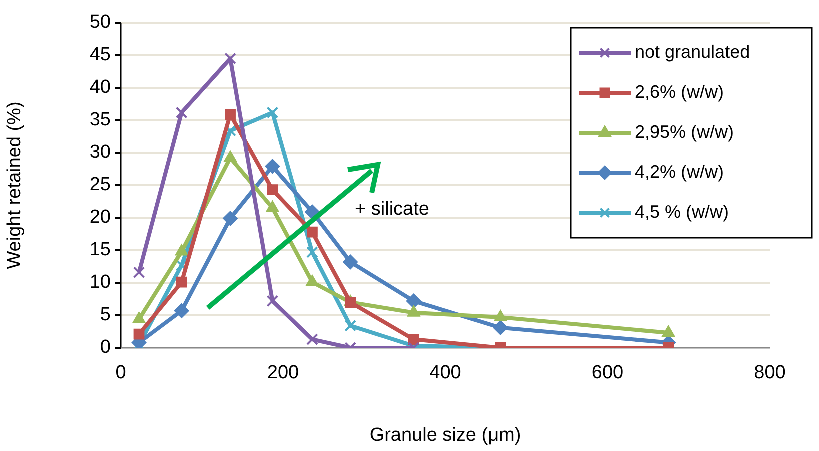  What do you see at coordinates (692, 52) in the screenshot?
I see `legend-label: not granulated` at bounding box center [692, 52].